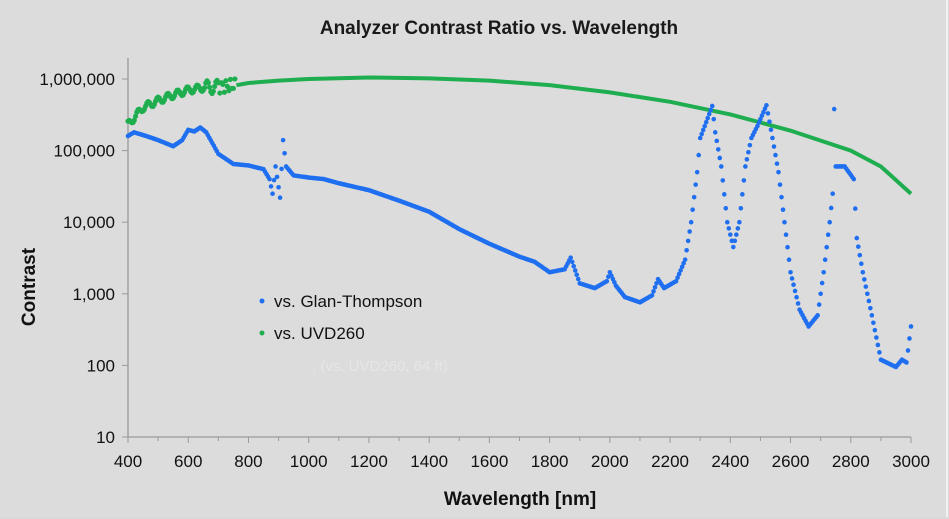  I want to click on x-tick-label: 2200, so click(670, 461).